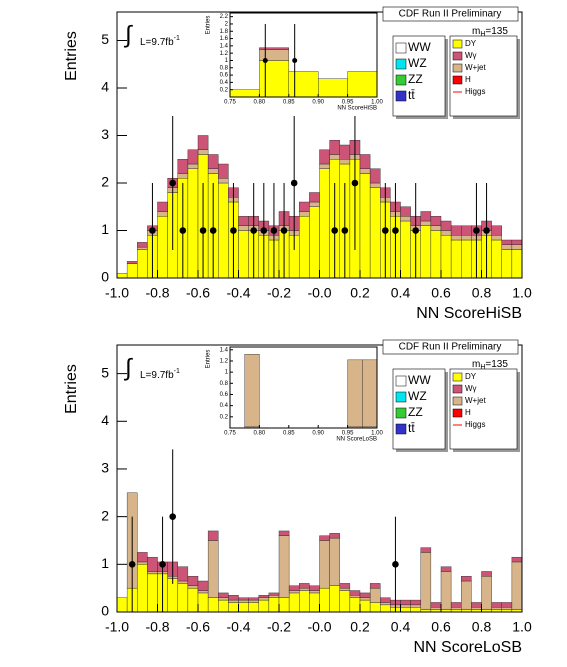  I want to click on legend-label: tt̄, so click(411, 95).